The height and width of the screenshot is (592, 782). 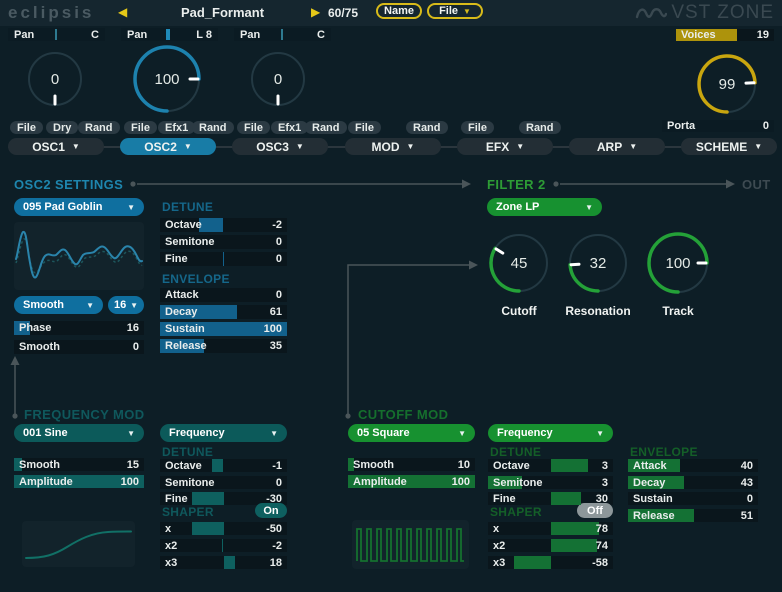 I want to click on osc3-rand-button: Rand, so click(x=326, y=127).